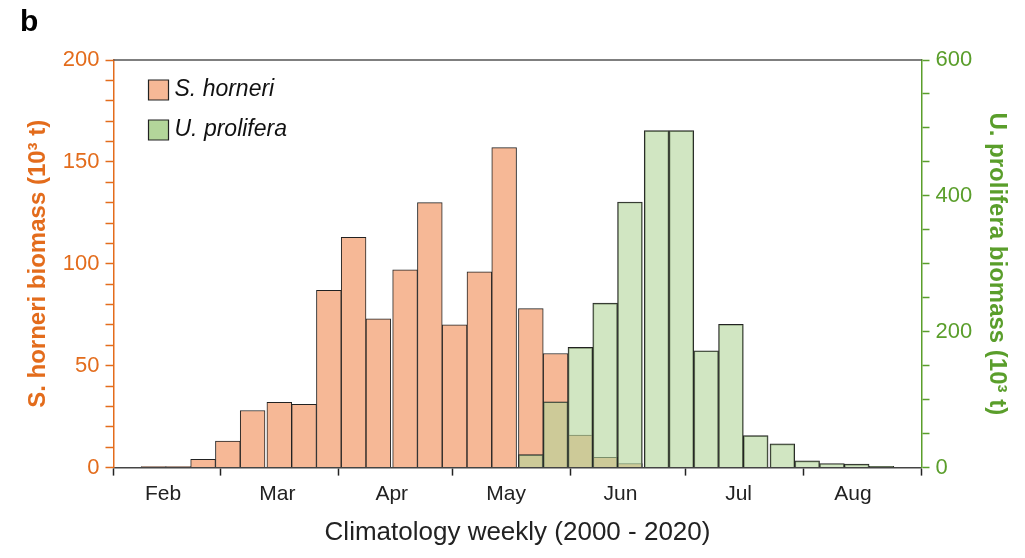 The height and width of the screenshot is (558, 1025). What do you see at coordinates (954, 194) in the screenshot?
I see `y2-tick-label: 400` at bounding box center [954, 194].